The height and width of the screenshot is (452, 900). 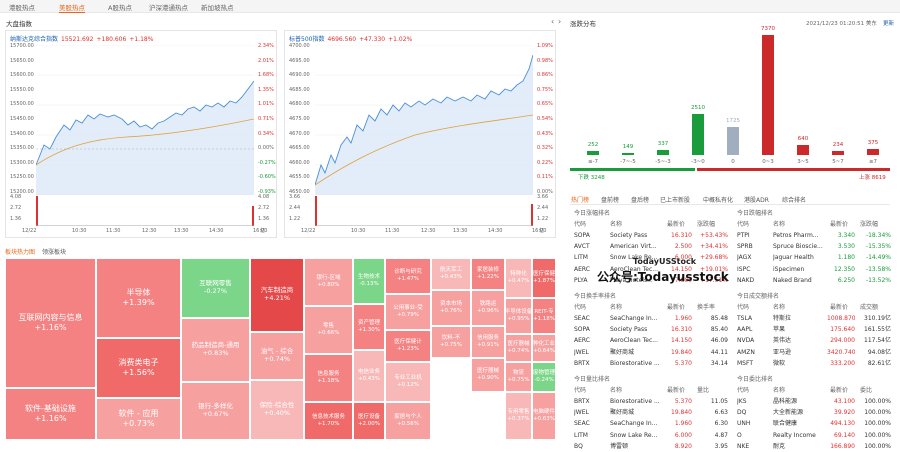 I want to click on rank-row: AAPL 苹果 175.640 161.55亿, so click(x=814, y=329).